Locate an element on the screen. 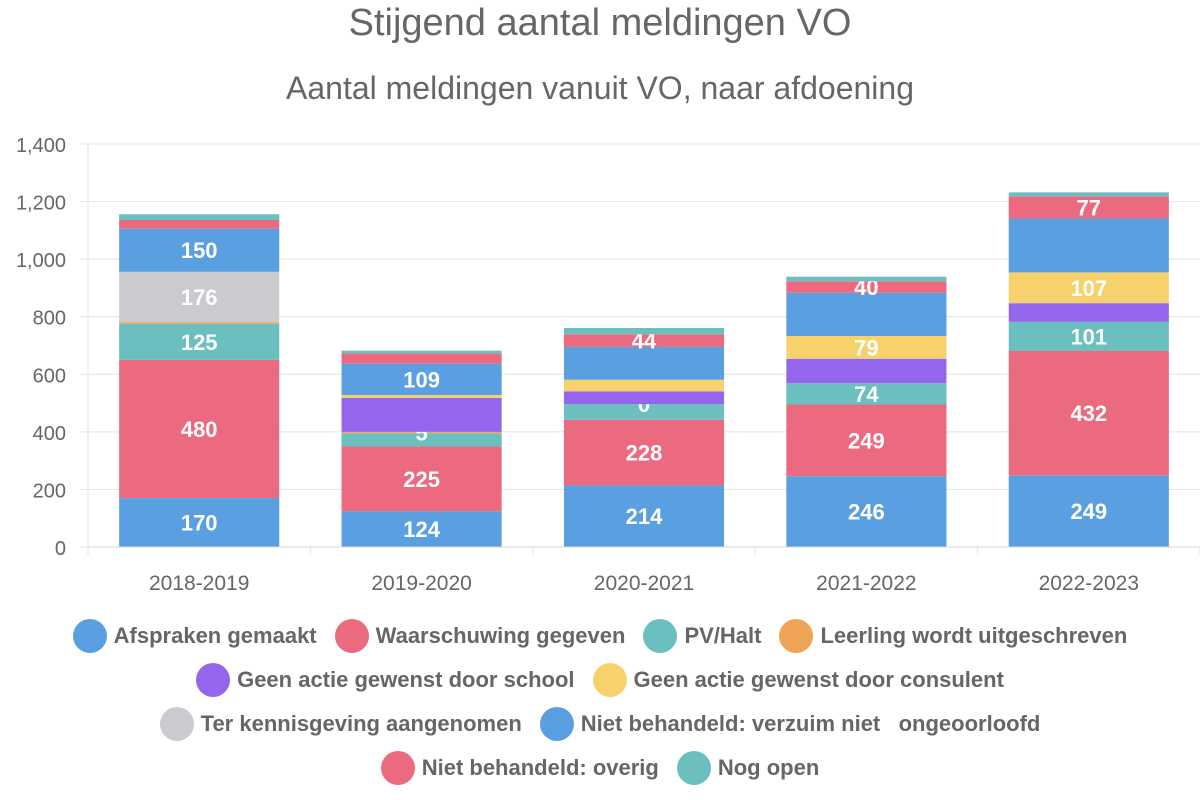  legend-item: Niet behandeld: overig is located at coordinates (519, 768).